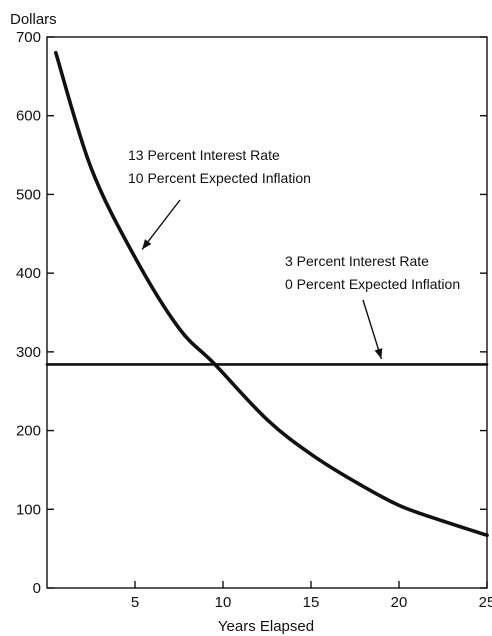 The height and width of the screenshot is (636, 492). Describe the element at coordinates (266, 626) in the screenshot. I see `x-axis-label: Years Elapsed` at that location.